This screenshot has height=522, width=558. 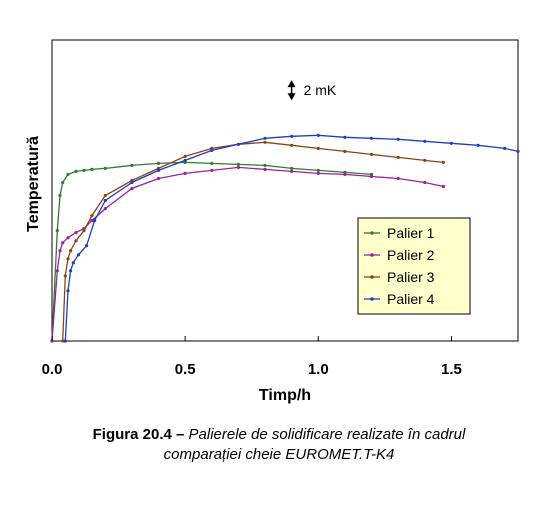 I want to click on caption-dash: –, so click(x=180, y=434).